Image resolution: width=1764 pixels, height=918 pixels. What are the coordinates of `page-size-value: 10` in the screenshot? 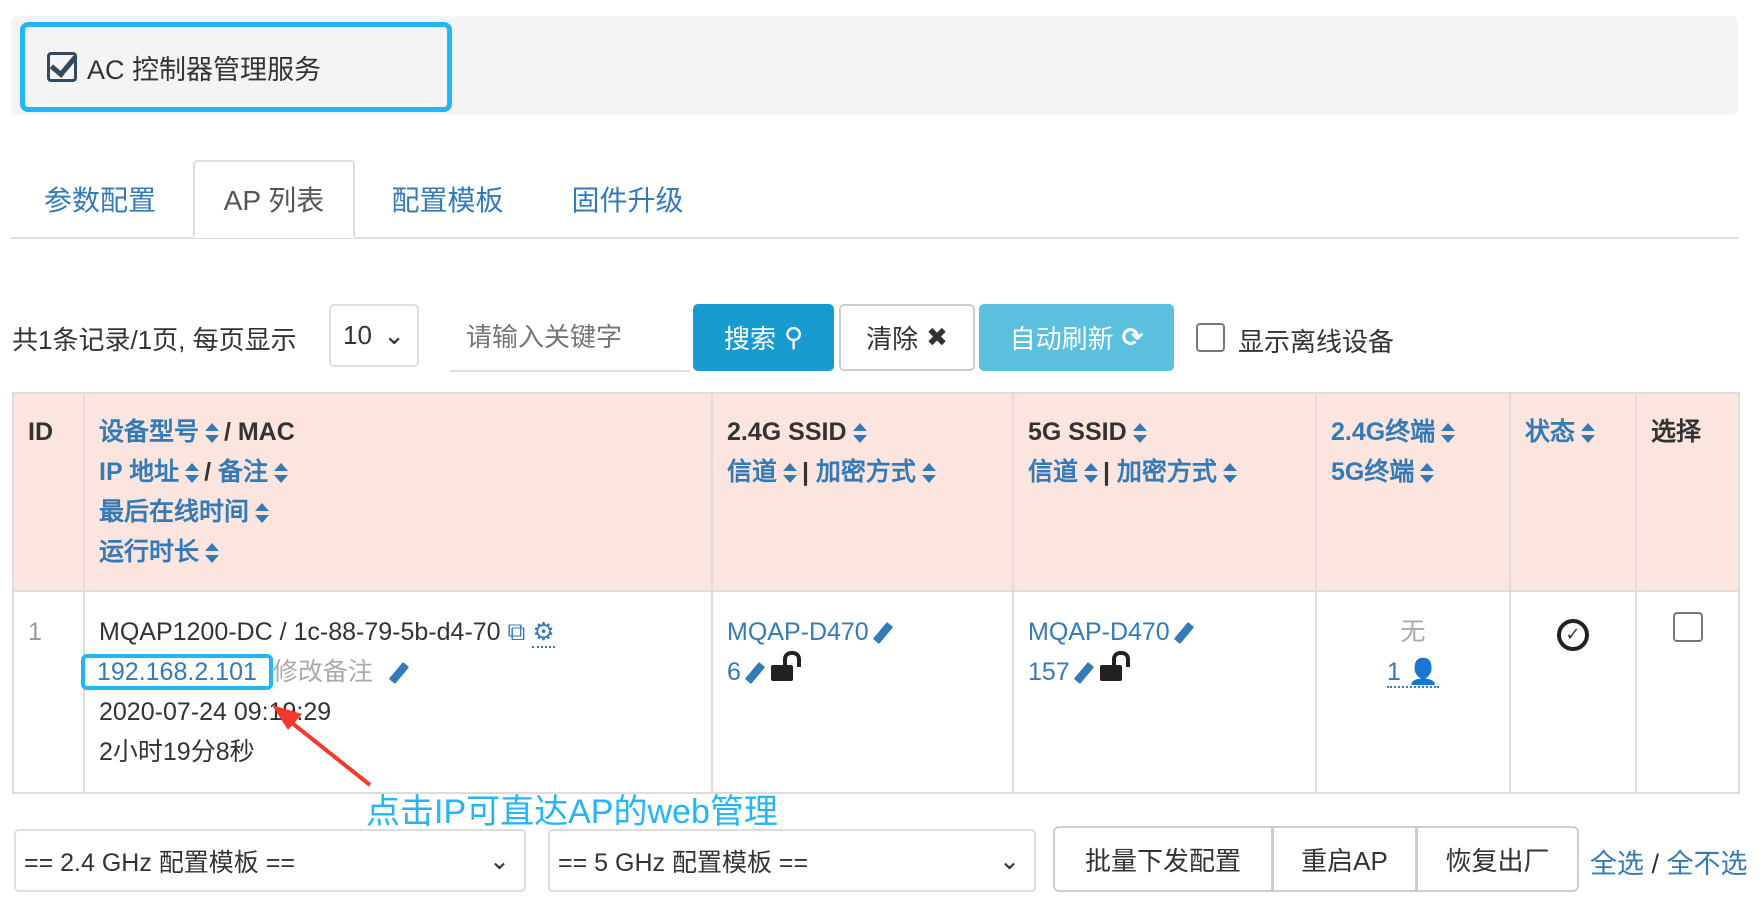 It's located at (357, 335).